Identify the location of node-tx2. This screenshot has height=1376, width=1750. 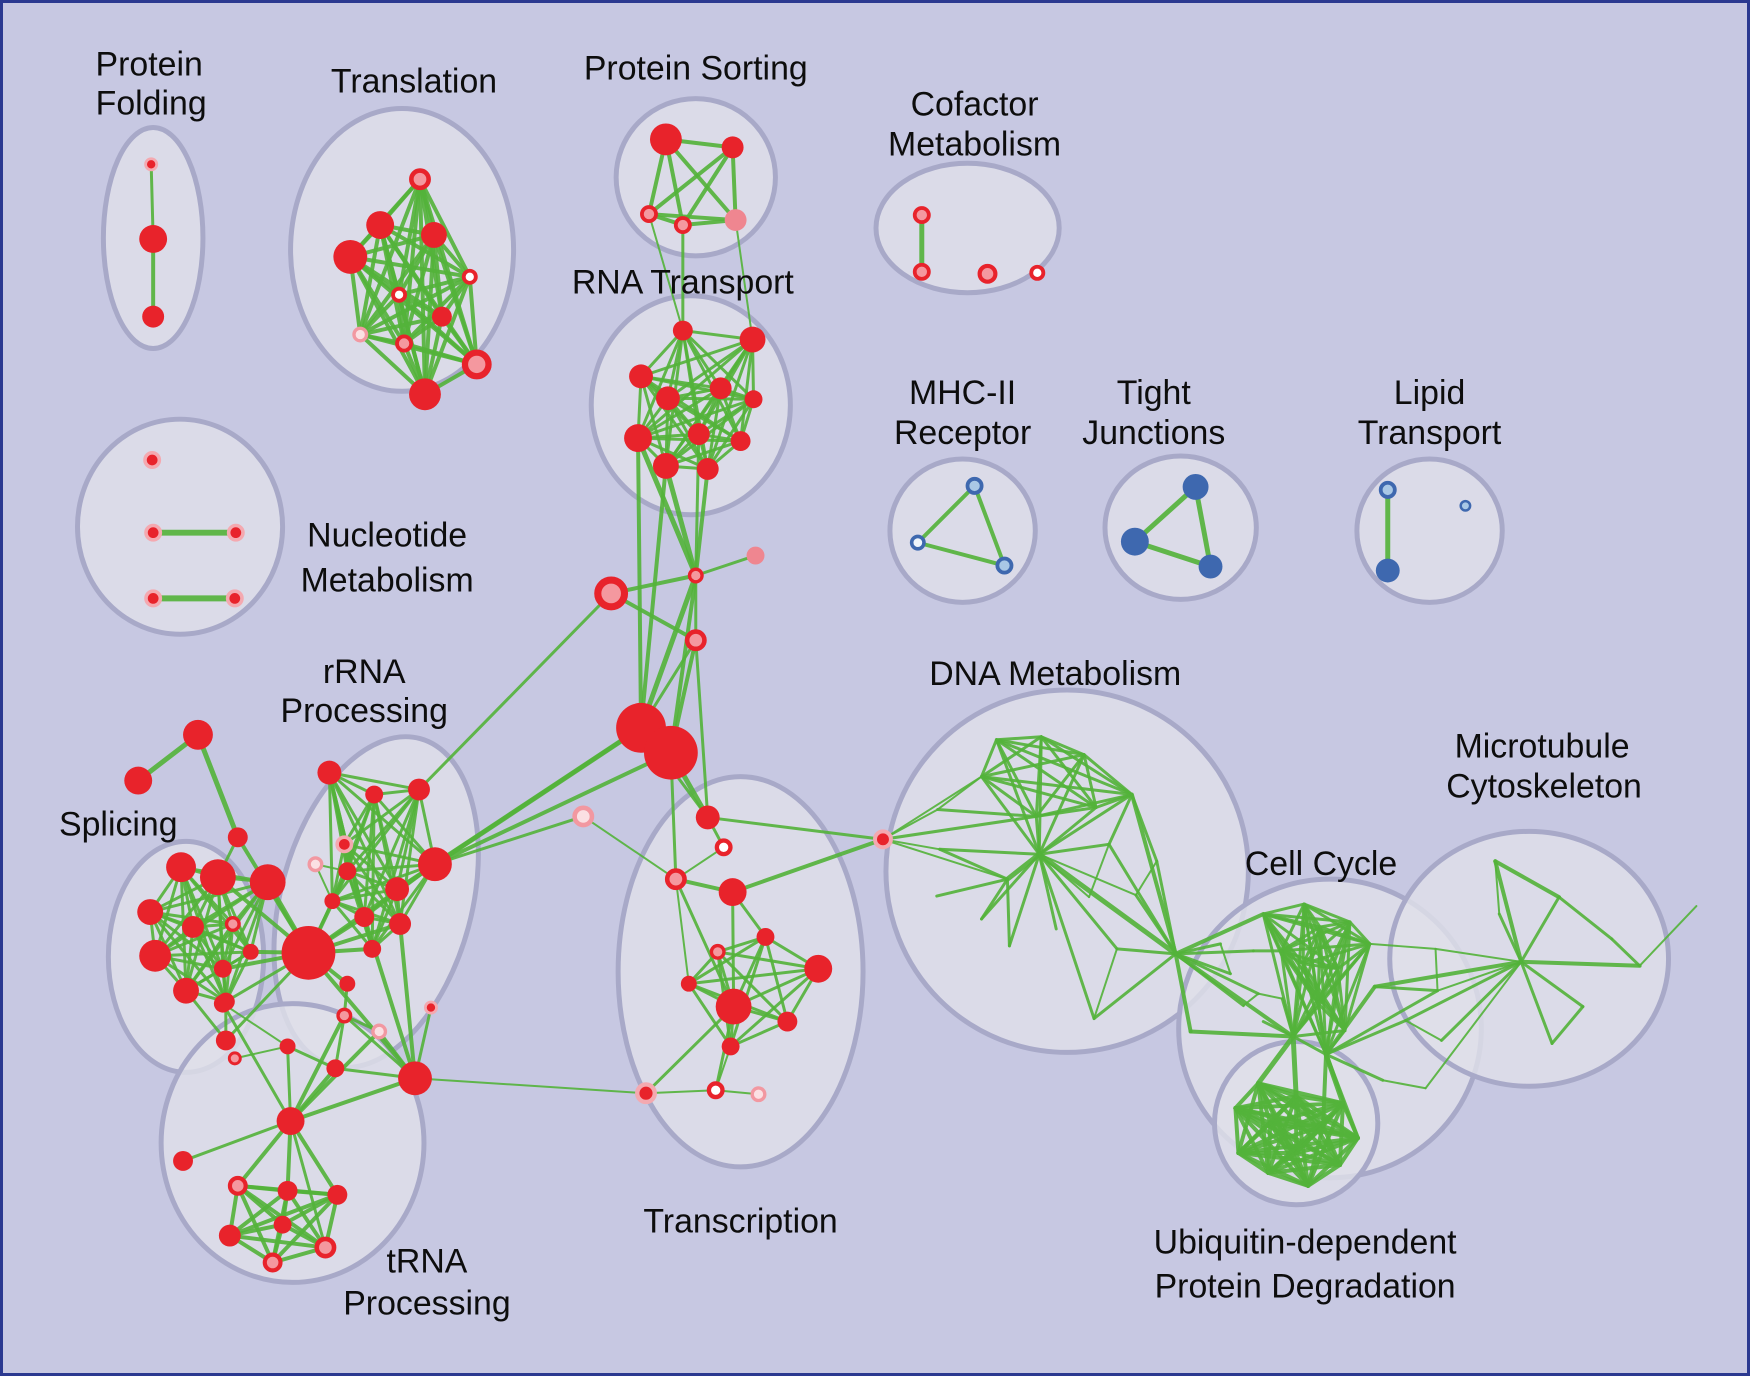
(723, 847).